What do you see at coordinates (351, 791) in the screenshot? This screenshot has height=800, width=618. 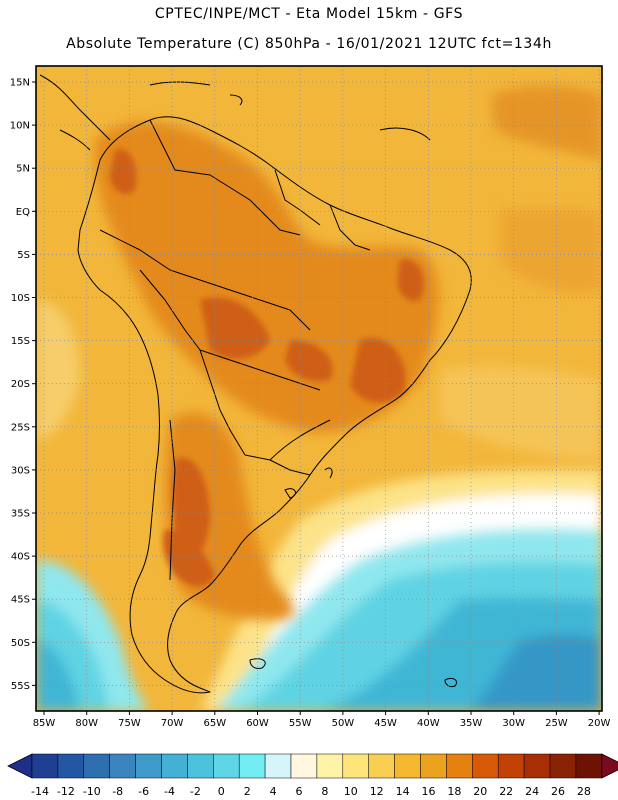 I see `colorbar-label: 10` at bounding box center [351, 791].